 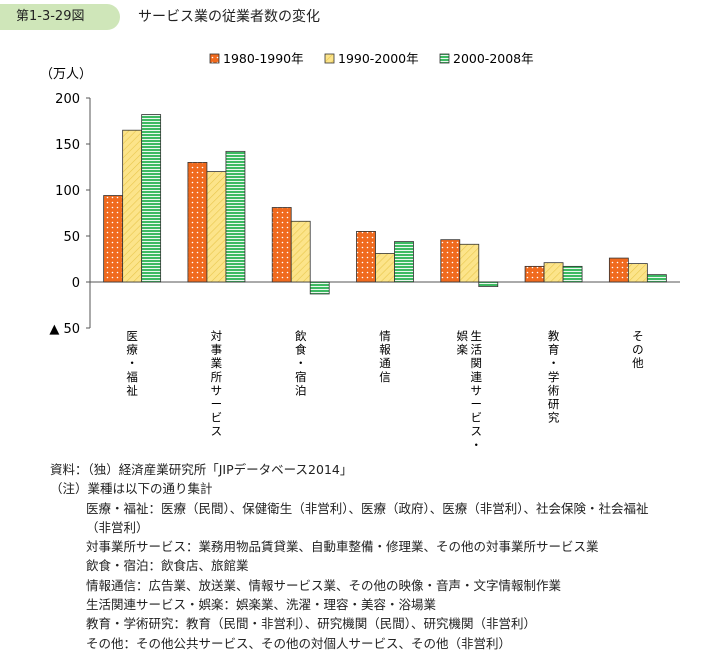 What do you see at coordinates (477, 363) in the screenshot?
I see `category-label-char: 関` at bounding box center [477, 363].